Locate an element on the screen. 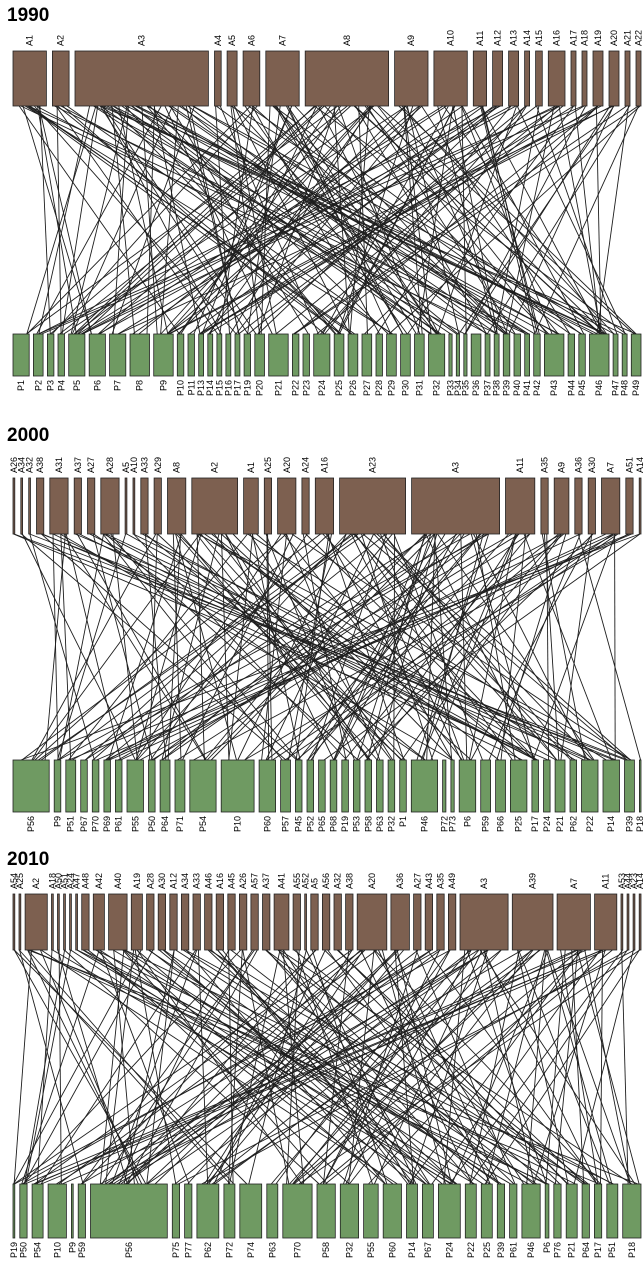 The width and height of the screenshot is (643, 1272). animal-label: A29 is located at coordinates (158, 465).